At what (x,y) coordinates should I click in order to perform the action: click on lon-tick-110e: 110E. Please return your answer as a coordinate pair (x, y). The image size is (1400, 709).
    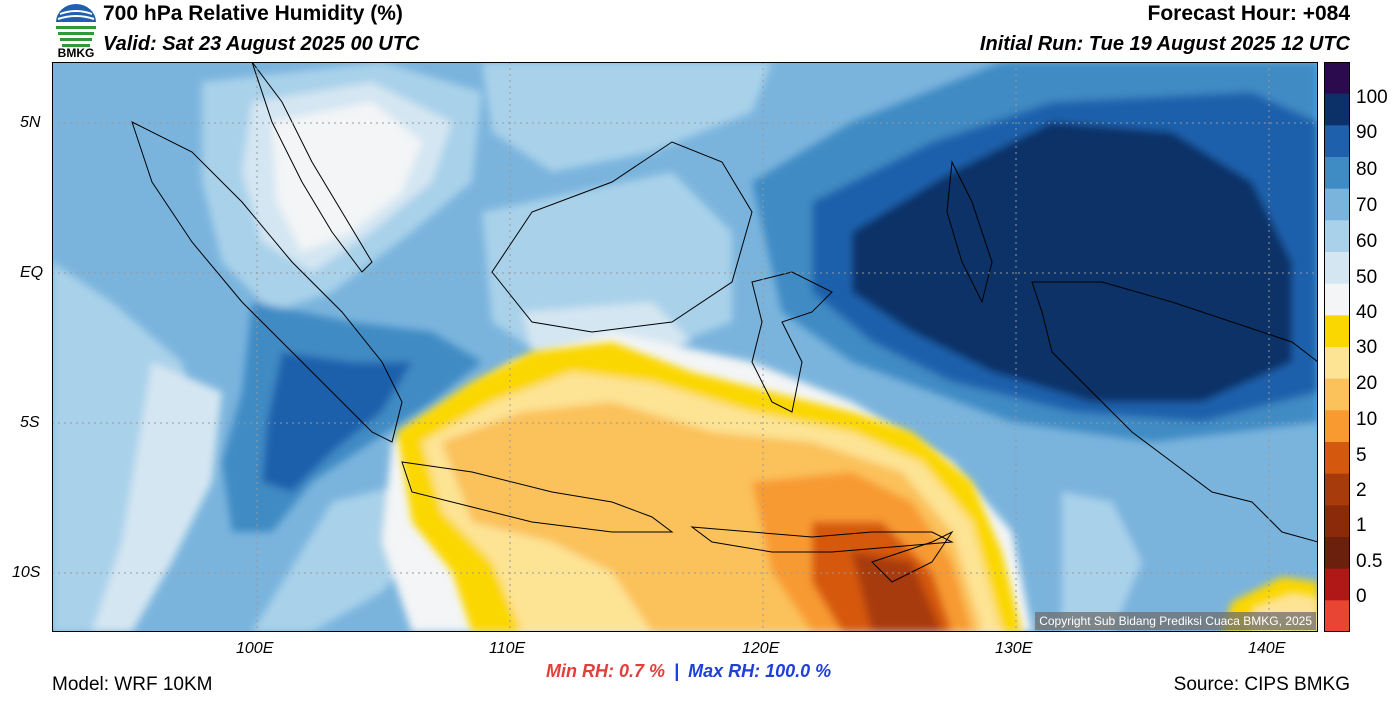
    Looking at the image, I should click on (507, 648).